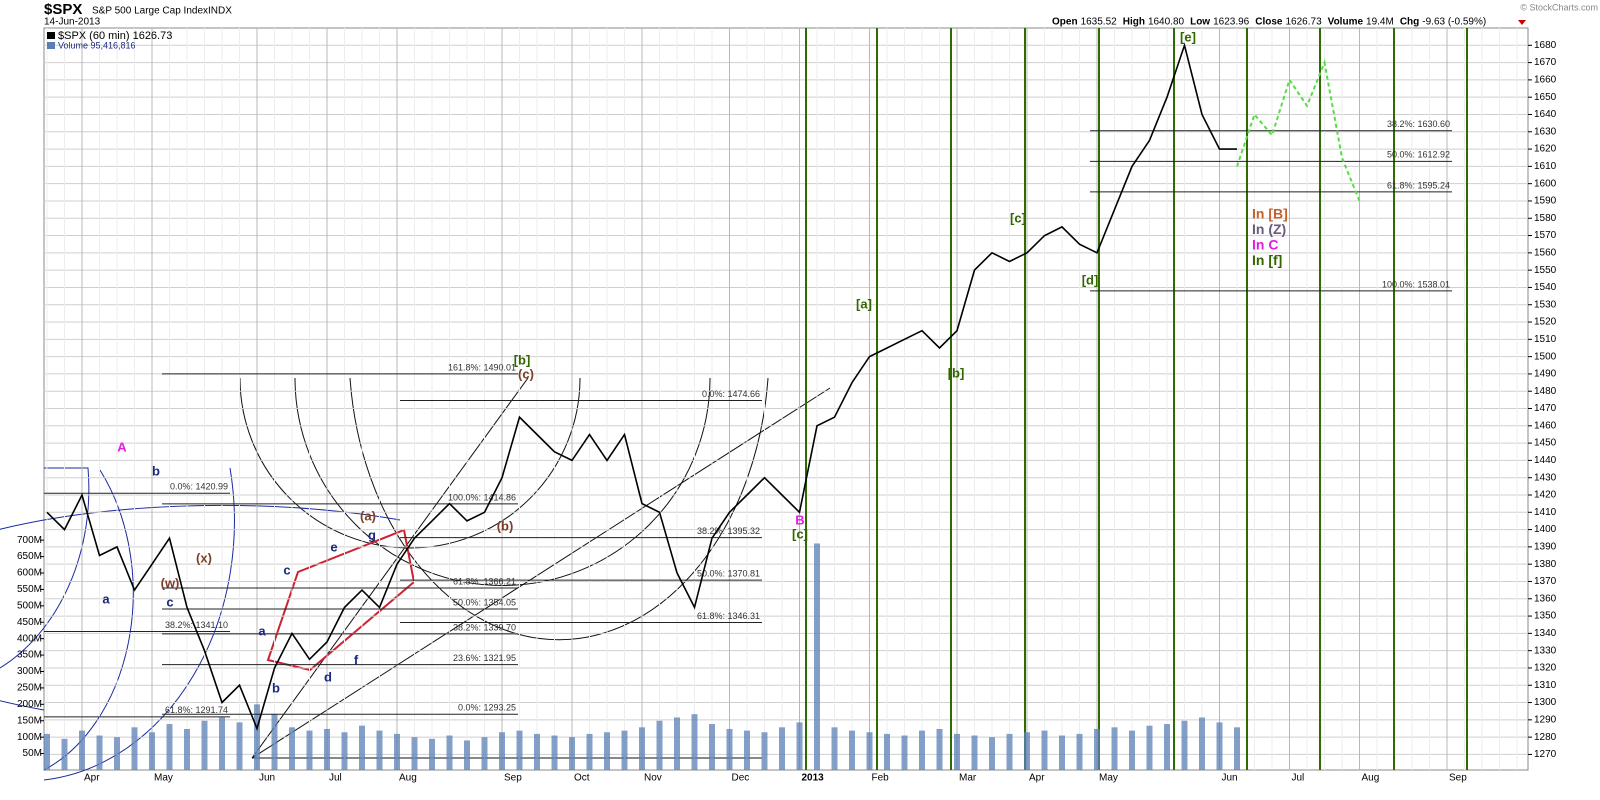  I want to click on y-tick-label: 1300, so click(1545, 702).